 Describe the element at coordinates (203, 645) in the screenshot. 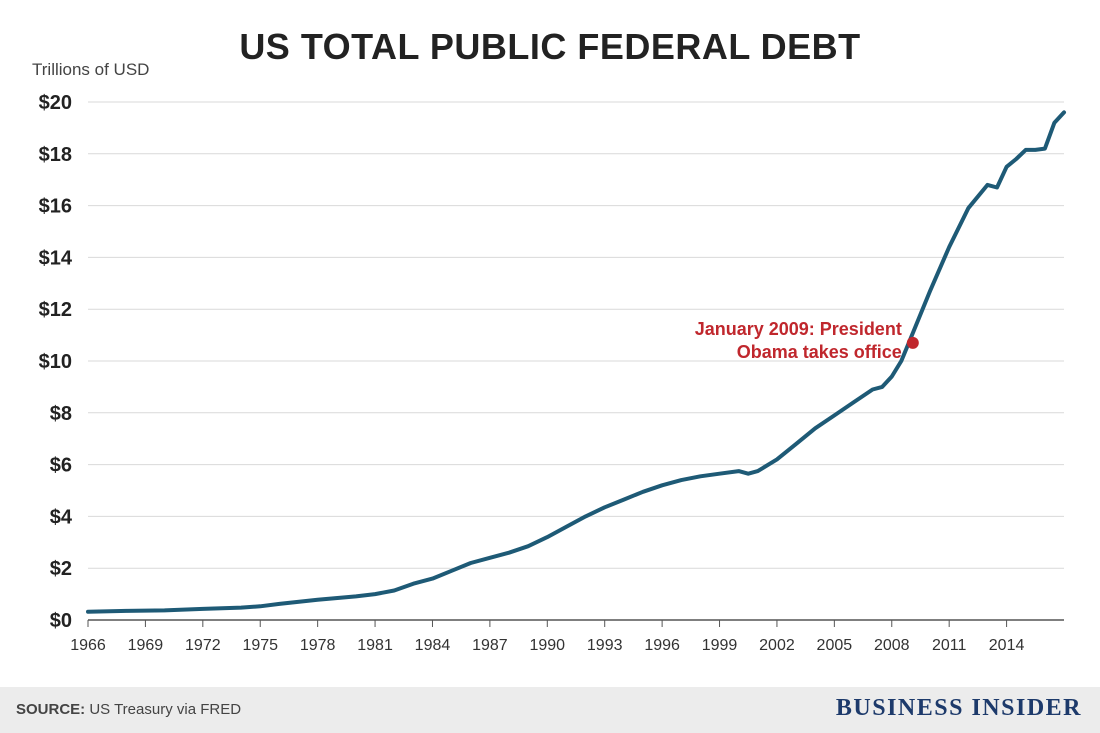

I see `x-tick-label: 1972` at that location.